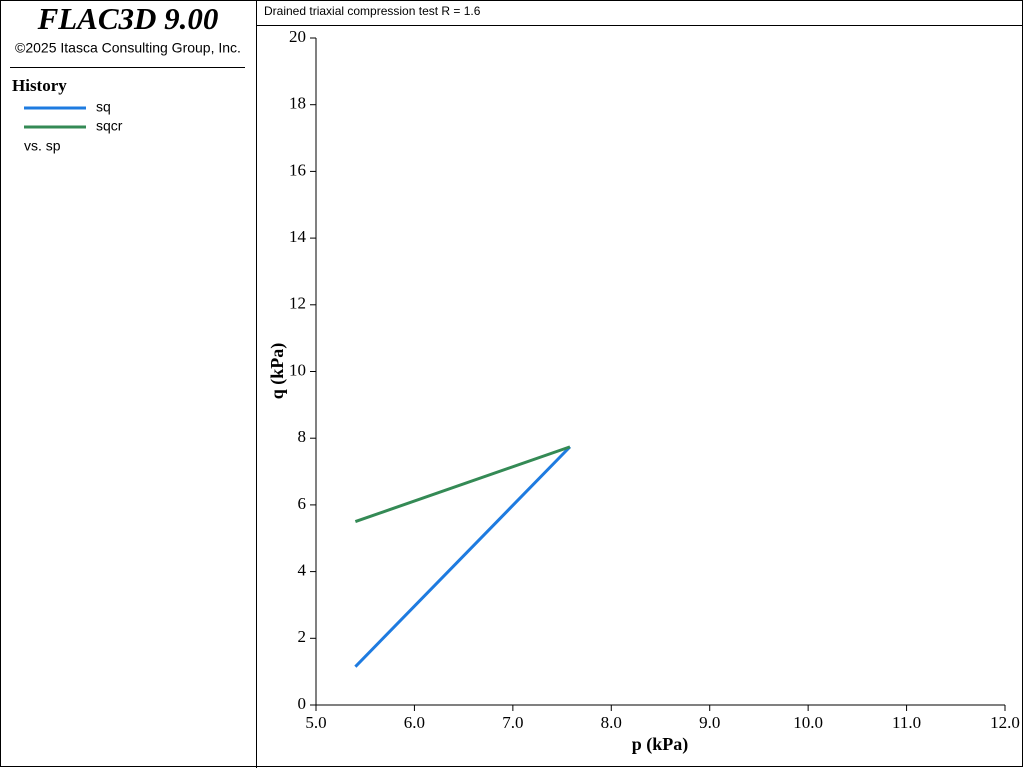 Image resolution: width=1024 pixels, height=768 pixels. I want to click on y-tick-label: 4, so click(302, 570).